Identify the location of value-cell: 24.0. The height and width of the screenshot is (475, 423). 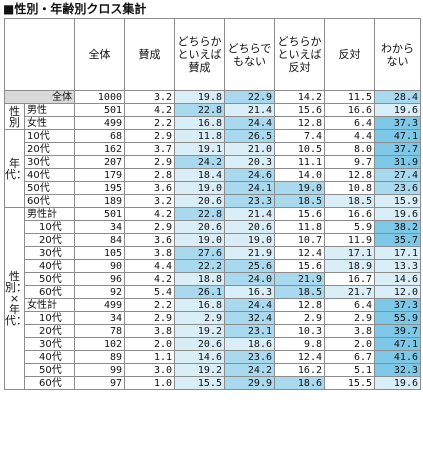
(249, 279).